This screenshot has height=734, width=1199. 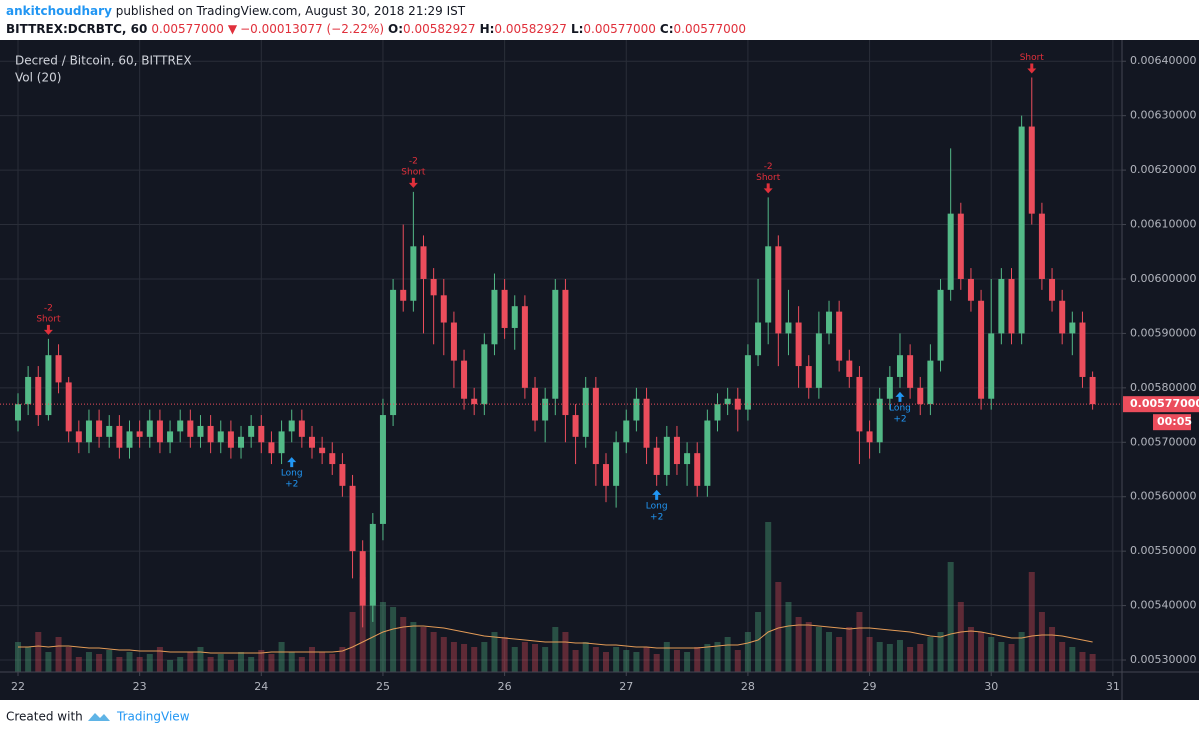 What do you see at coordinates (1164, 403) in the screenshot?
I see `last-price-label: 0.00577000` at bounding box center [1164, 403].